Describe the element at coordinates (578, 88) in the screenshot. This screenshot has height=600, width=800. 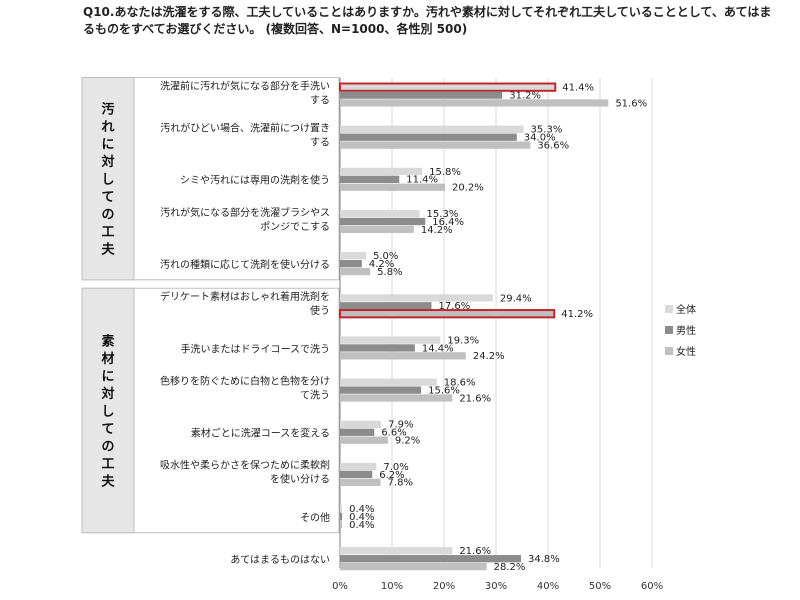
I see `data-label: 41.4%` at that location.